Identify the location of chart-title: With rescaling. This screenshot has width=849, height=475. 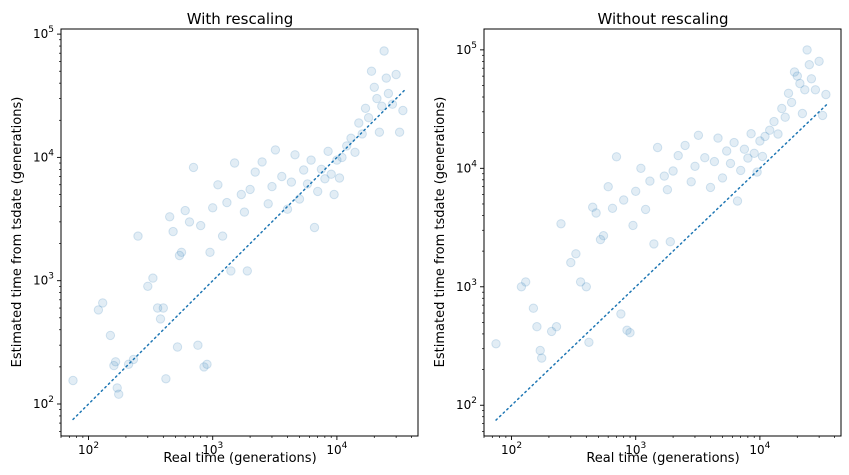
(240, 19).